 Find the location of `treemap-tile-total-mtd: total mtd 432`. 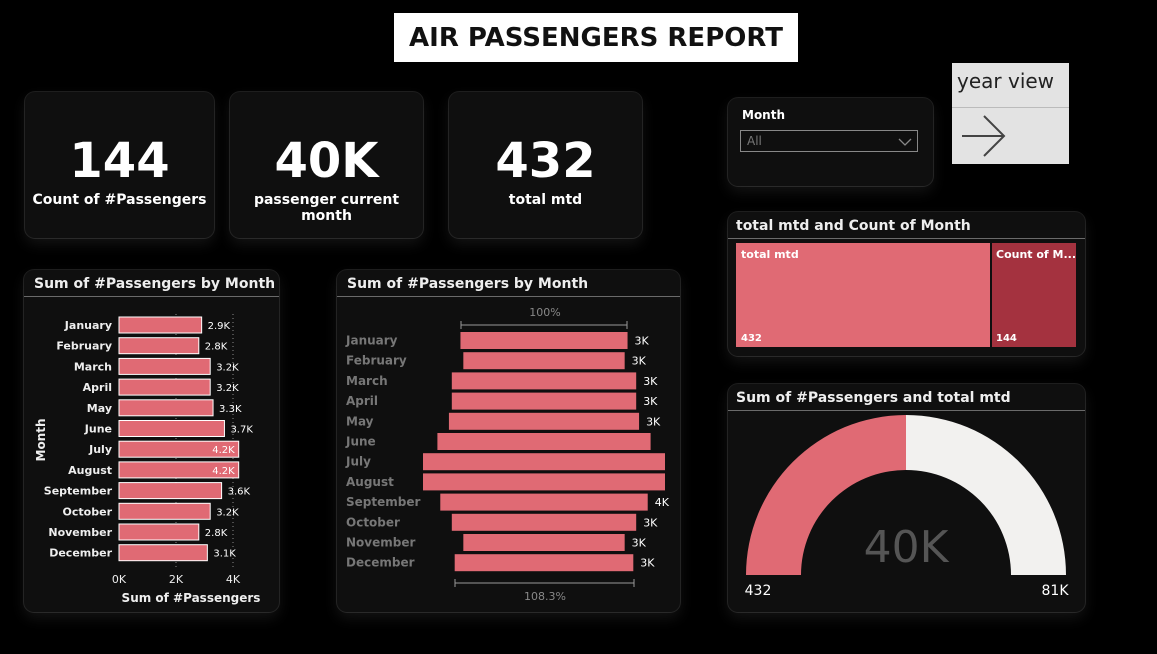

treemap-tile-total-mtd: total mtd 432 is located at coordinates (863, 295).